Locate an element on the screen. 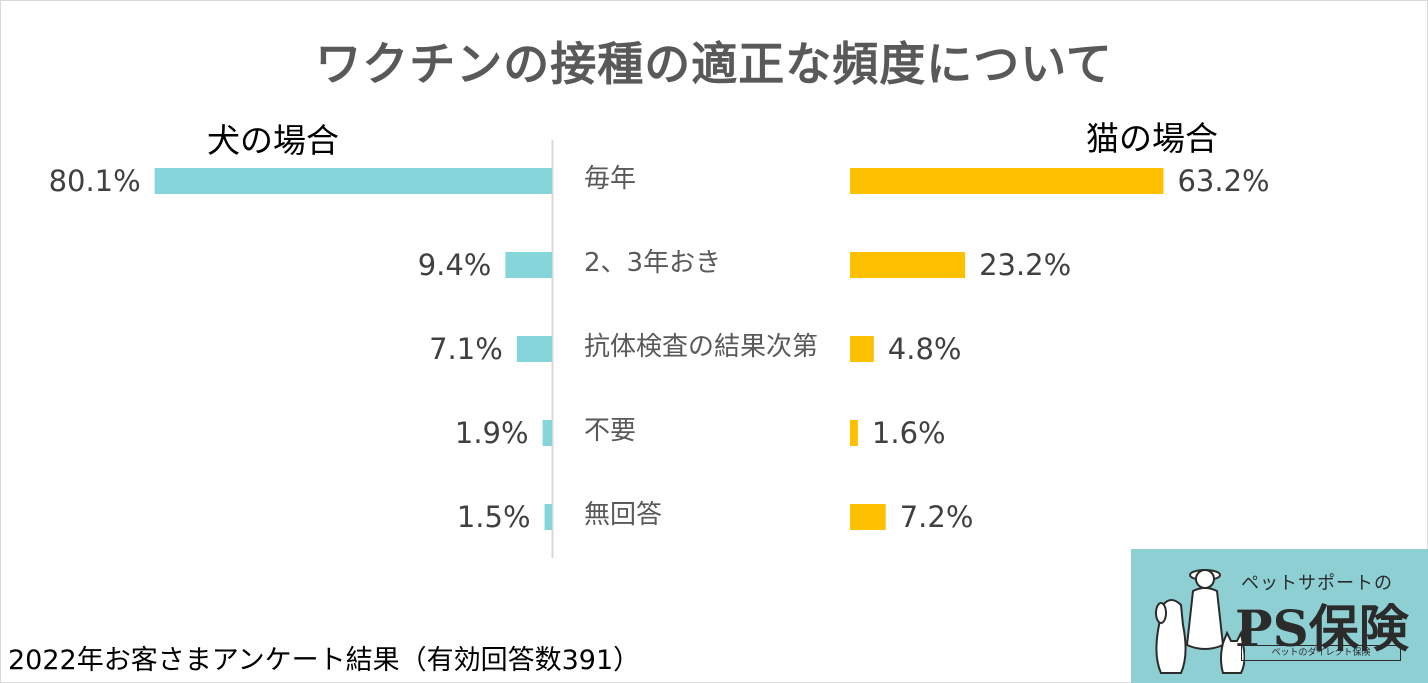 This screenshot has width=1428, height=683. dog-value-label-0: 80.1% is located at coordinates (95, 181).